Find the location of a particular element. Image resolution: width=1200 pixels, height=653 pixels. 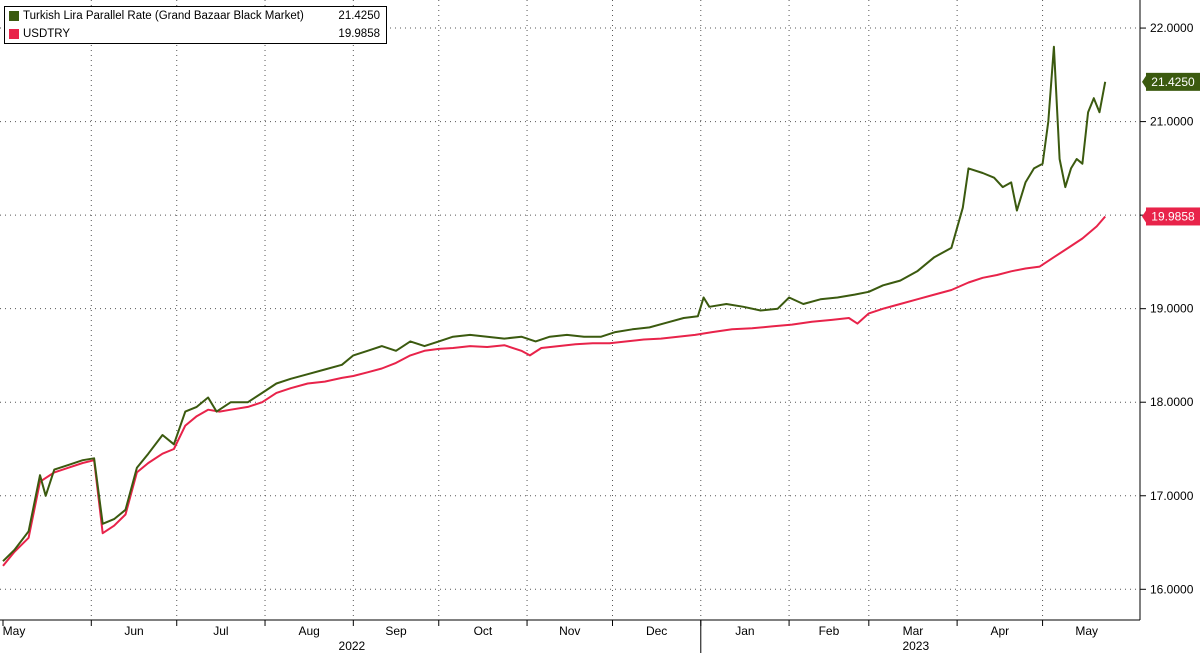

x-tick-label: Oct is located at coordinates (483, 631).